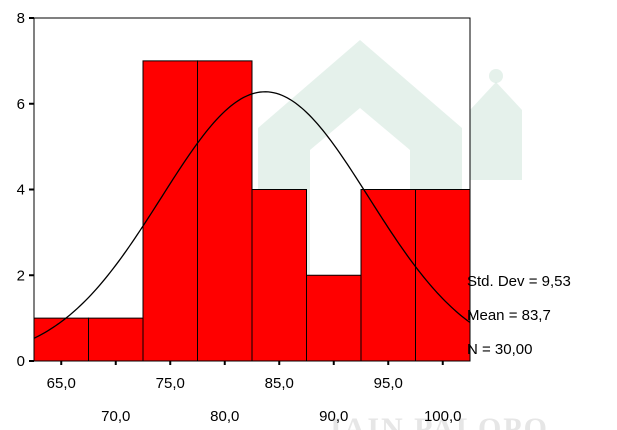 This screenshot has width=617, height=430. I want to click on x-tick-label: 100,0, so click(443, 416).